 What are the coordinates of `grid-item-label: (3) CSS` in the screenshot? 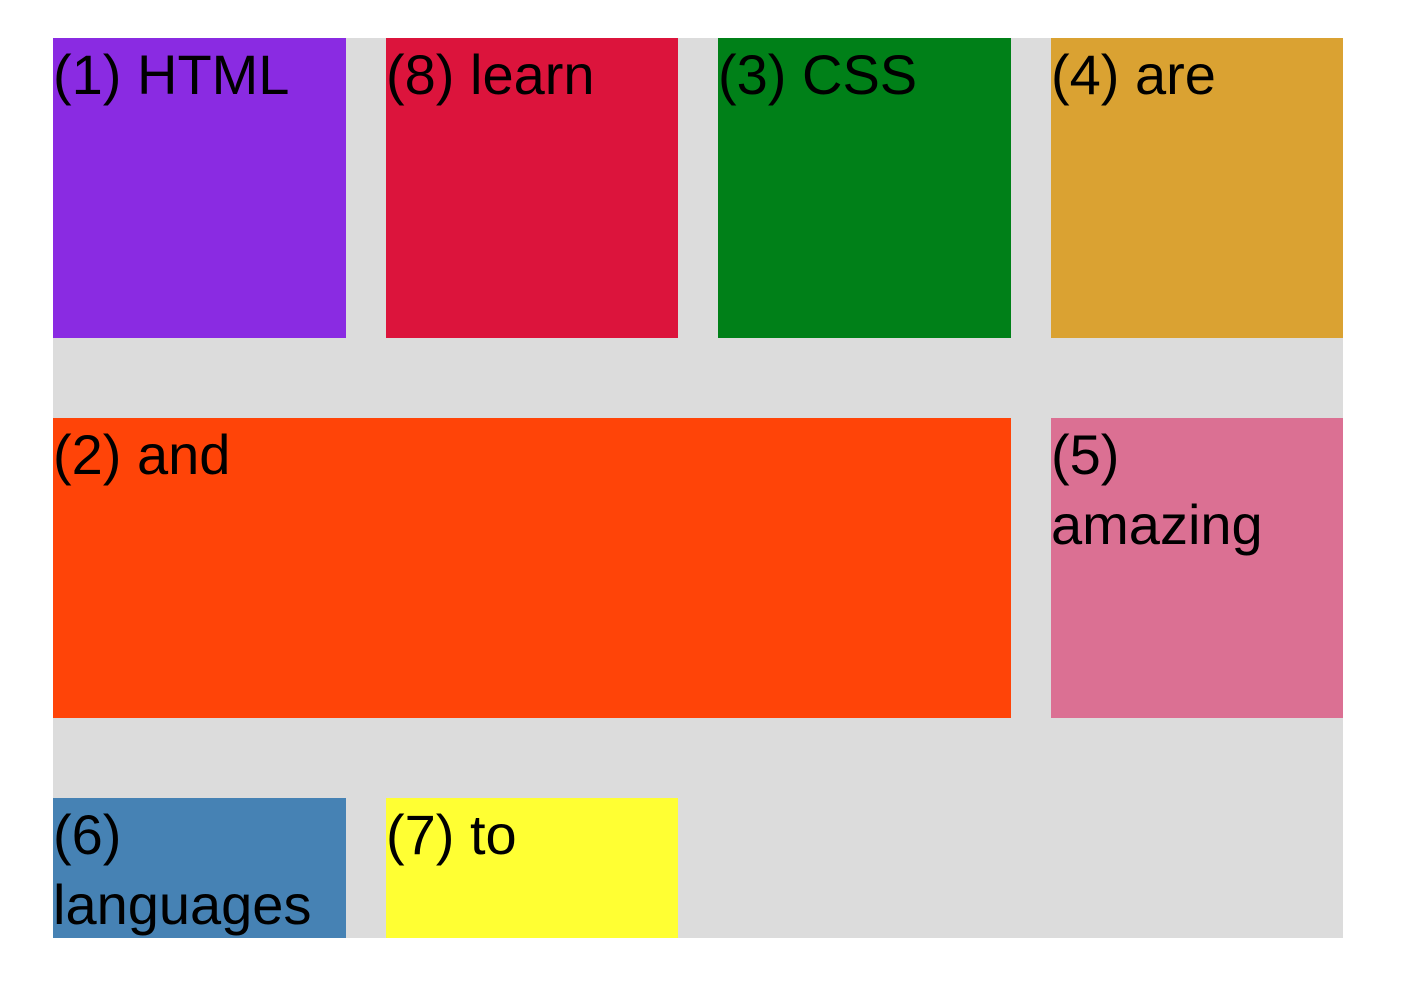 It's located at (818, 74).